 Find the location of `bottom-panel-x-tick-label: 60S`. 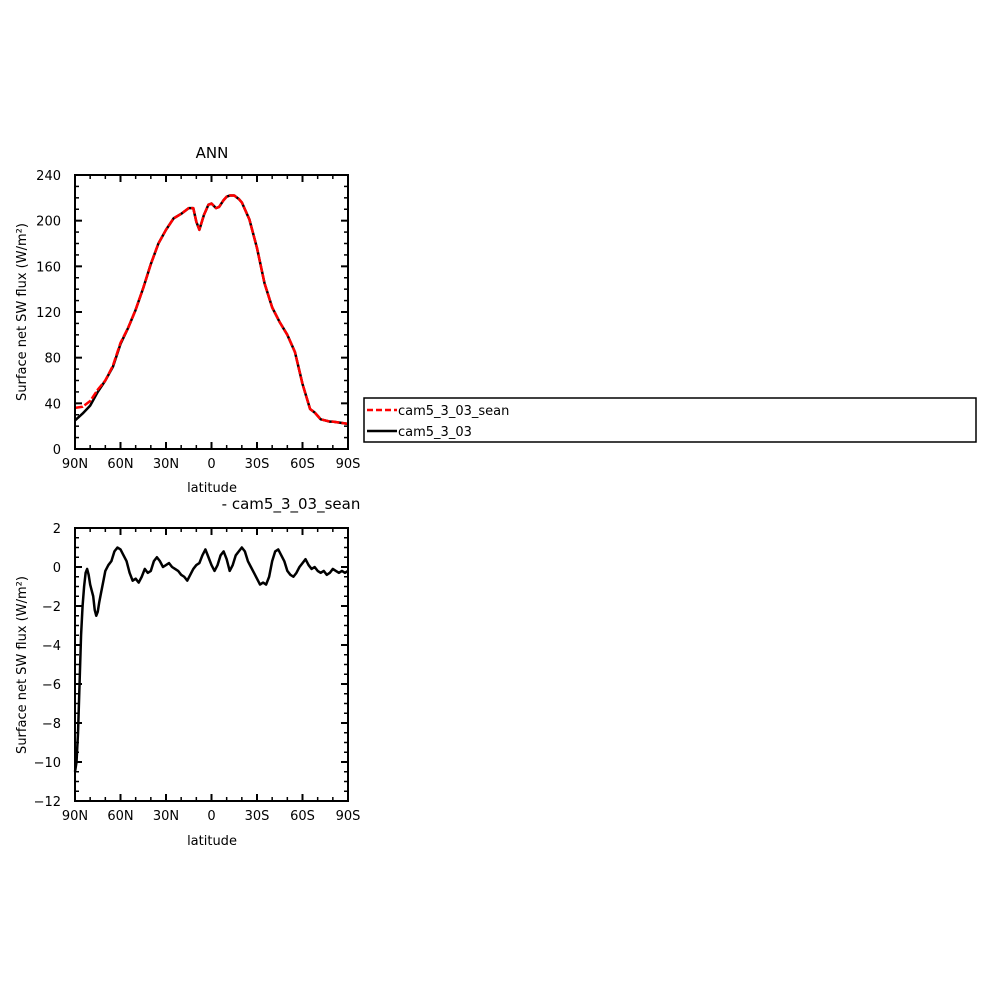

bottom-panel-x-tick-label: 60S is located at coordinates (302, 816).